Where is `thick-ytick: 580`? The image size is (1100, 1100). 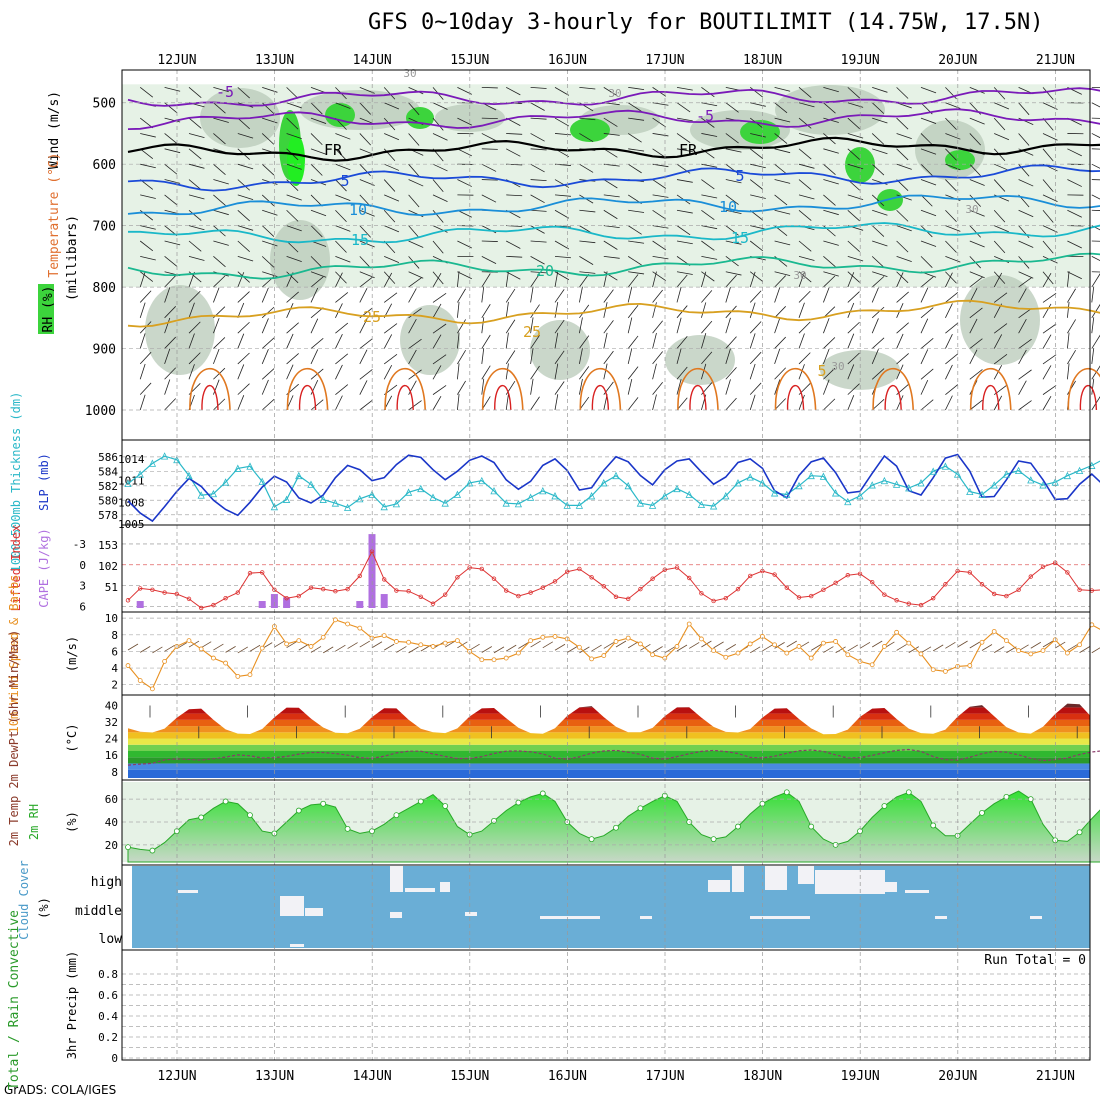 thick-ytick: 580 is located at coordinates (108, 500).